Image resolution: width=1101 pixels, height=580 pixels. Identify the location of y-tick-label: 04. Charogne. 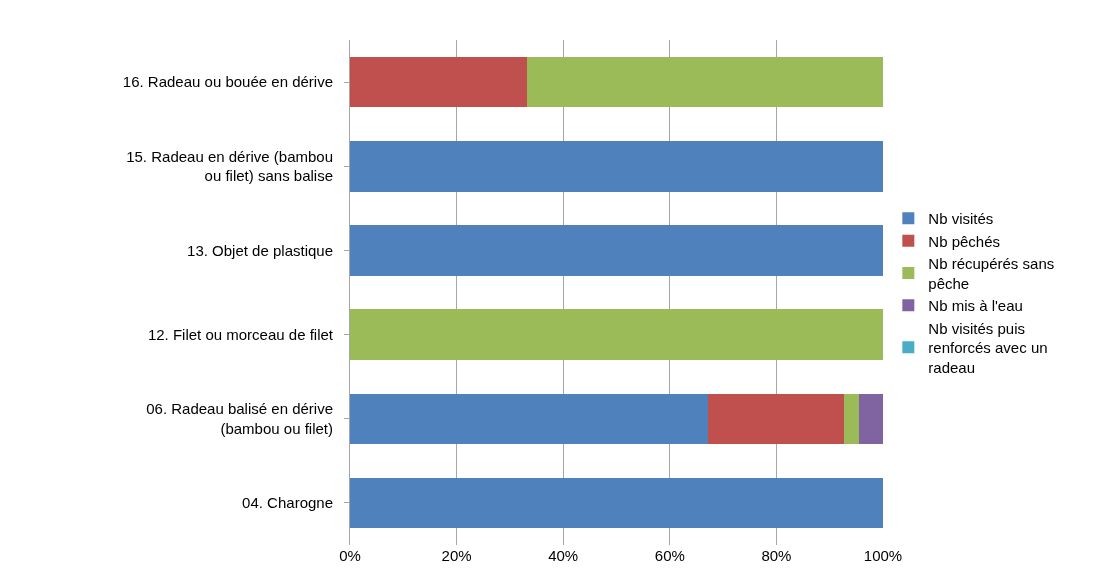
(287, 503).